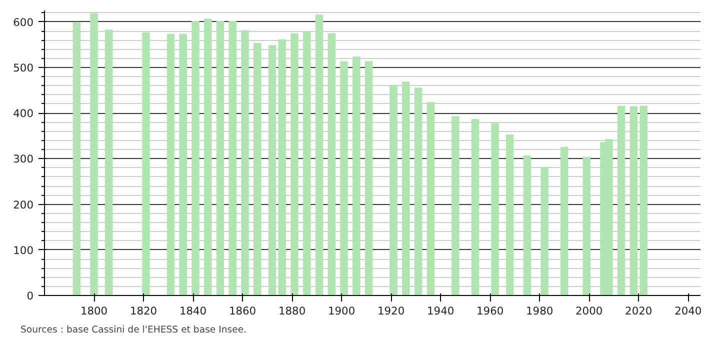 The height and width of the screenshot is (340, 710). I want to click on y-tick-label: 600, so click(23, 22).